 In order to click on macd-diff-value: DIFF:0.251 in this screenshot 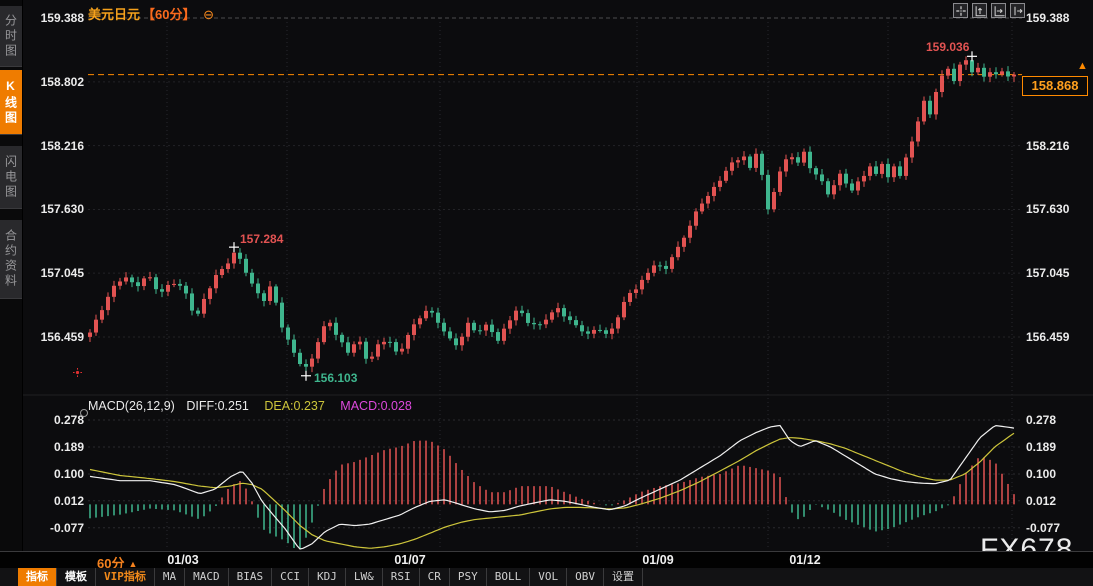, I will do `click(217, 406)`.